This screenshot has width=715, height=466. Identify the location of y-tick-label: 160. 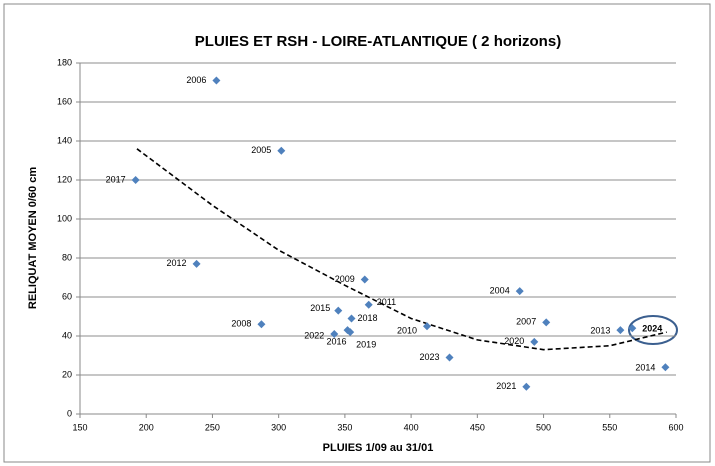
(64, 101).